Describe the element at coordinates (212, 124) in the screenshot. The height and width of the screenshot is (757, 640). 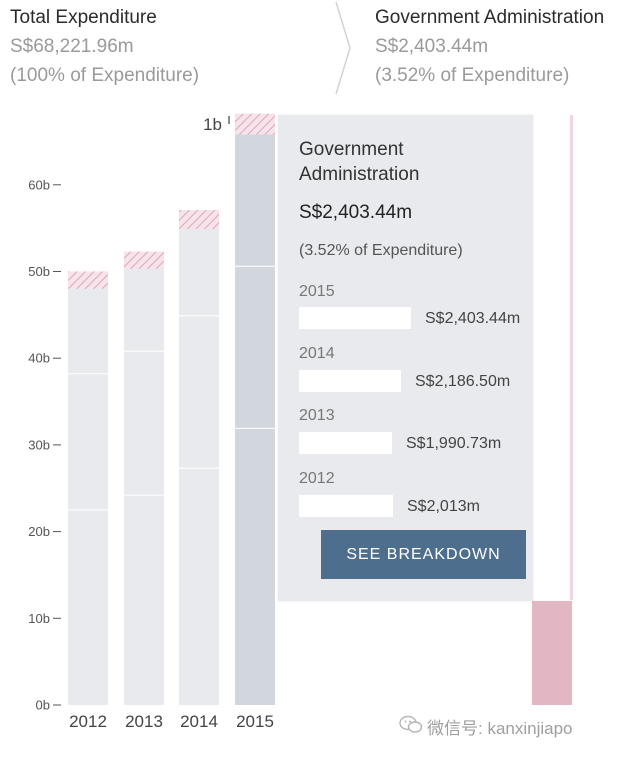
I see `scale-annotation-1b: 1b` at that location.